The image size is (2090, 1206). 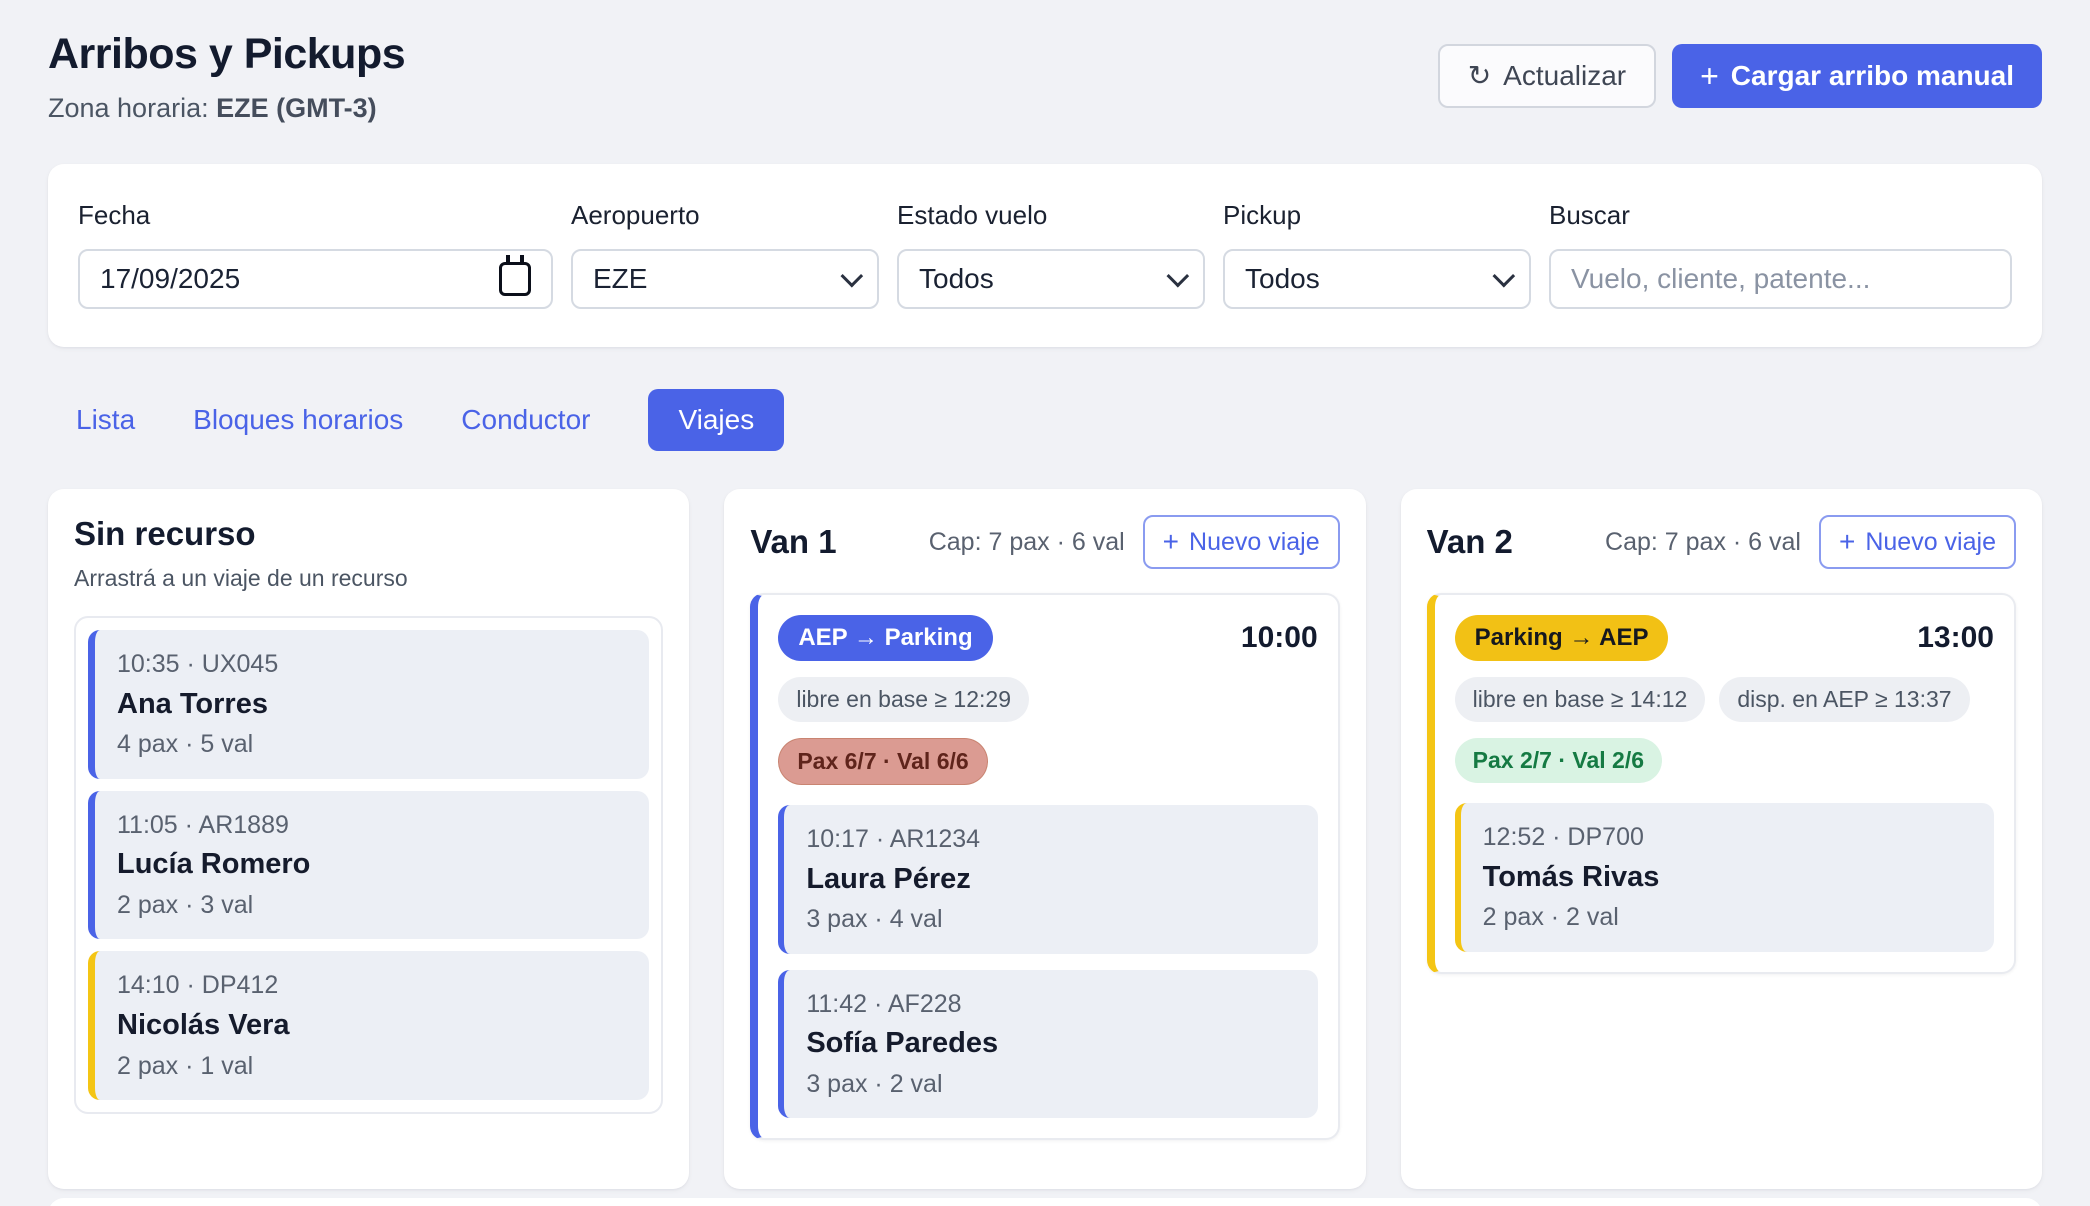 What do you see at coordinates (1469, 541) in the screenshot?
I see `resource-name: Van 2` at bounding box center [1469, 541].